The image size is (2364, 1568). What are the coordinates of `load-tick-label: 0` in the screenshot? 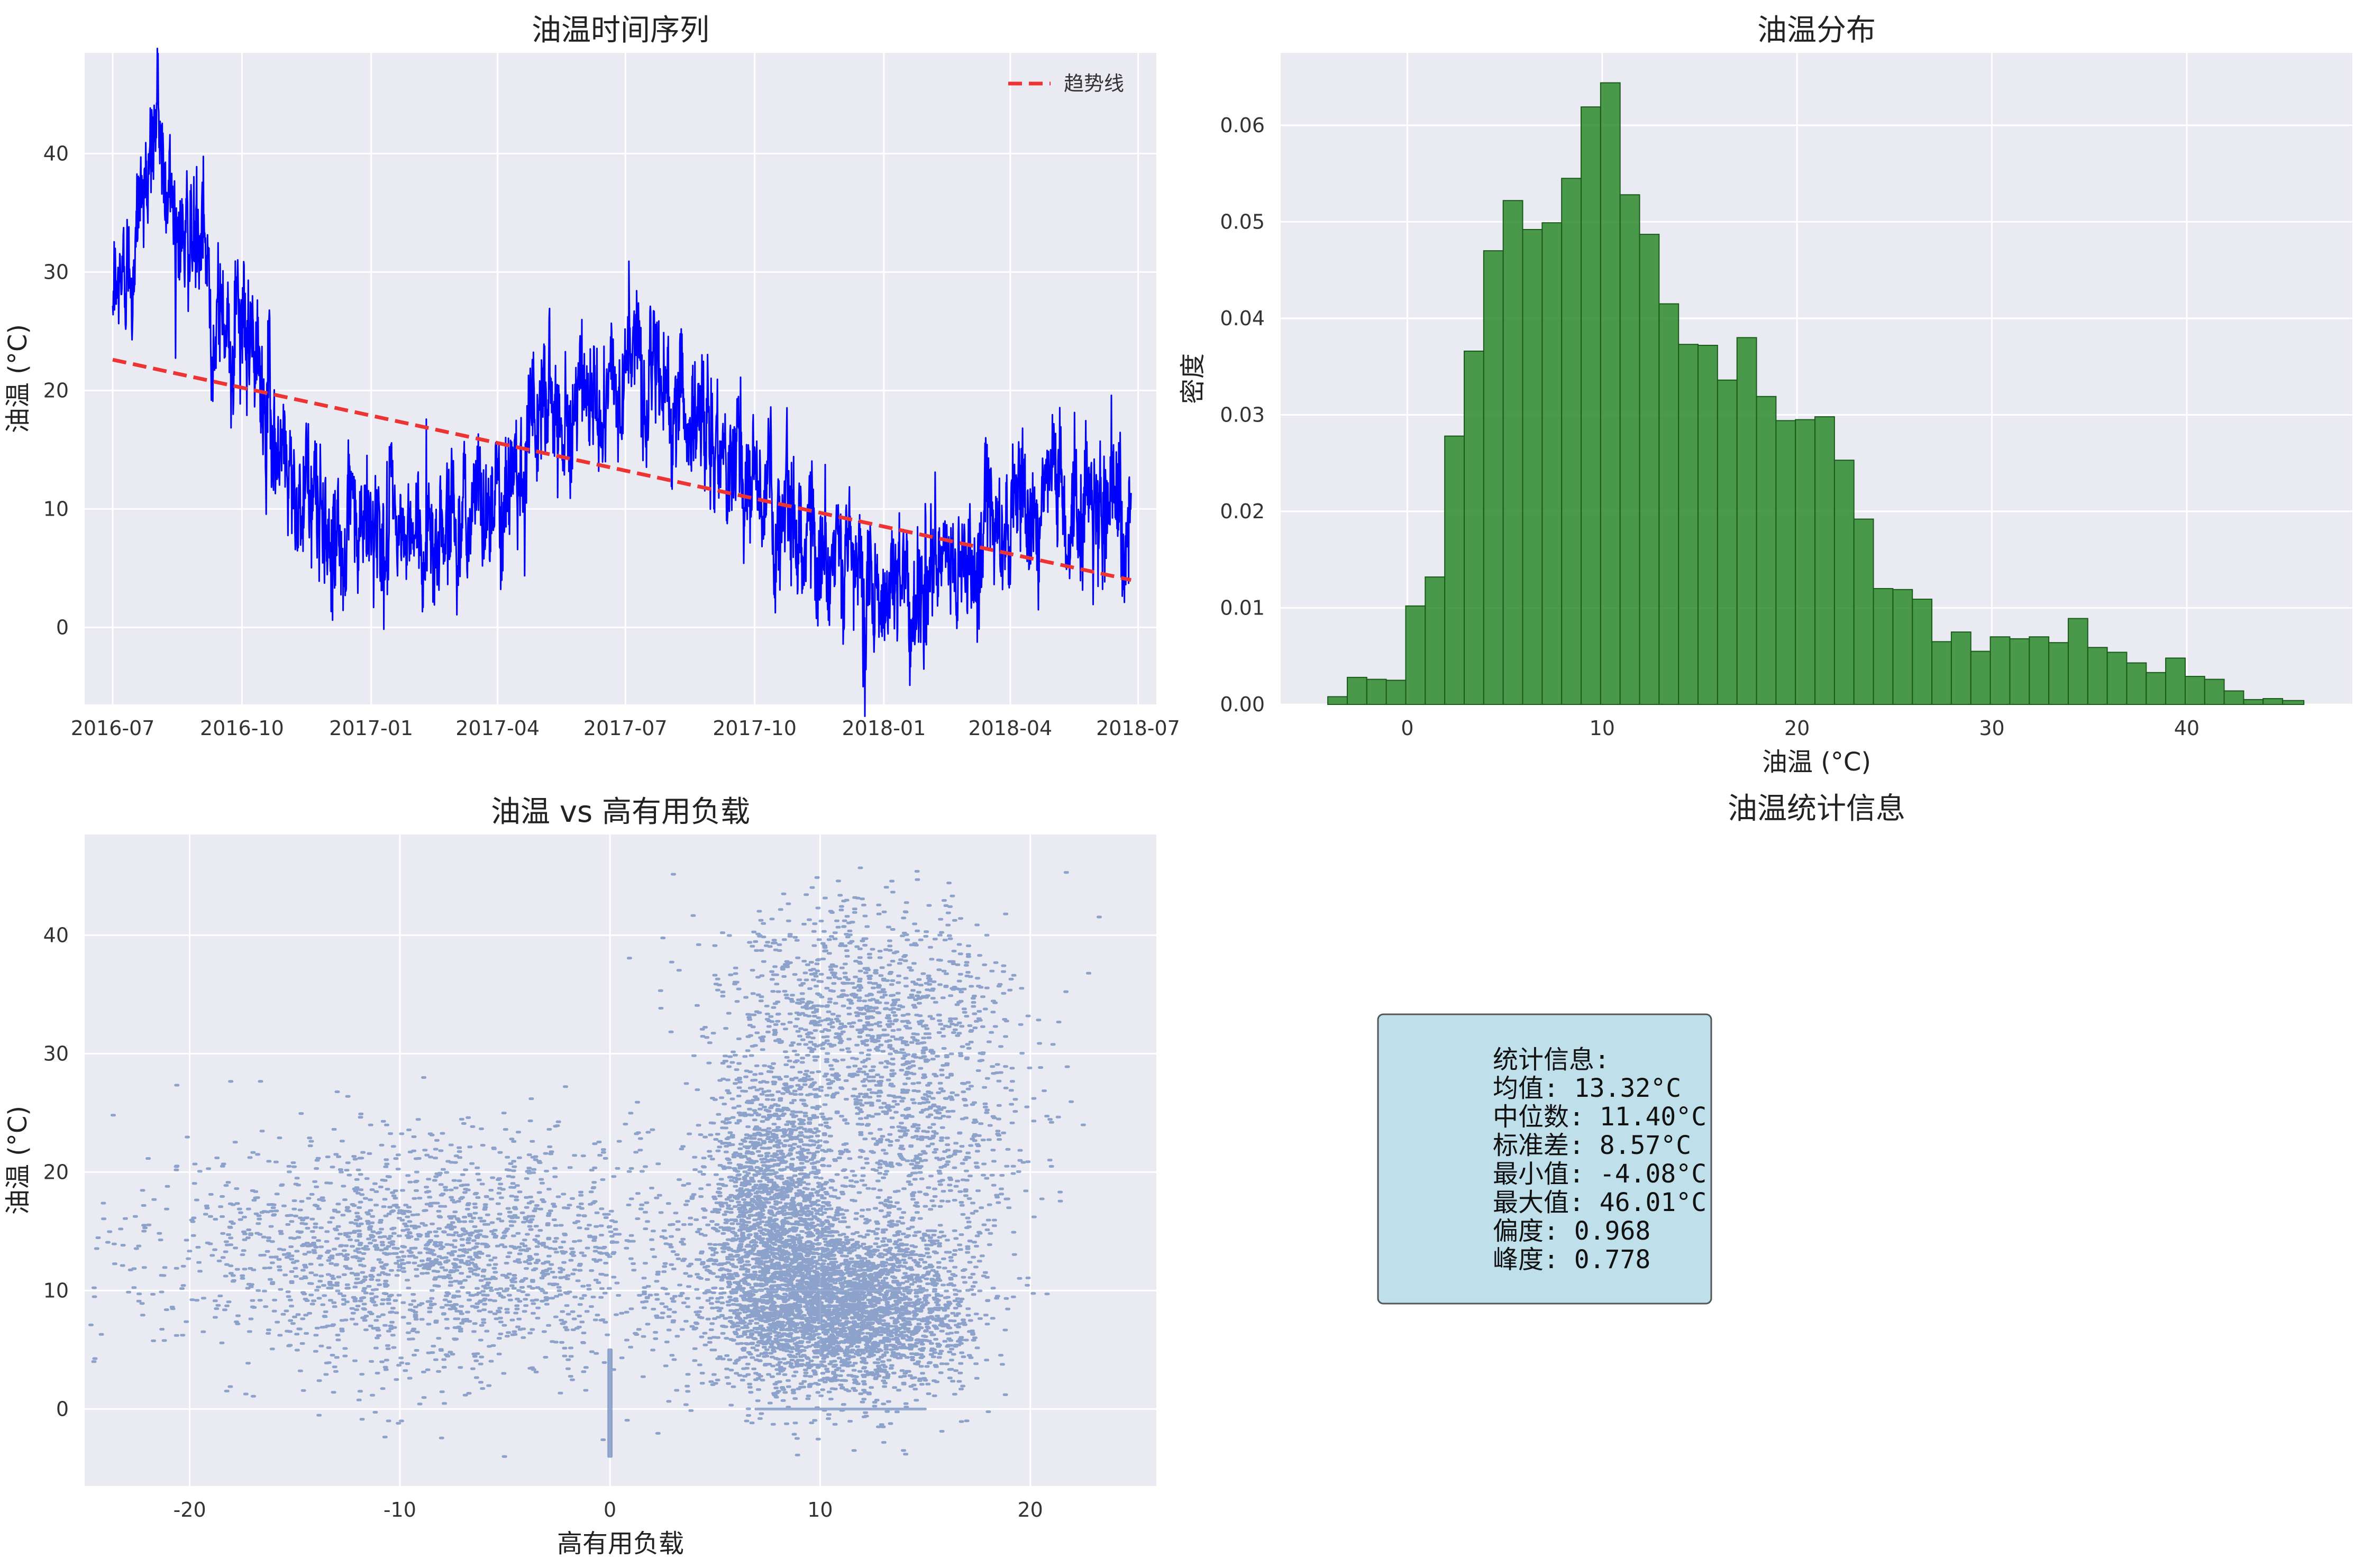 It's located at (610, 1509).